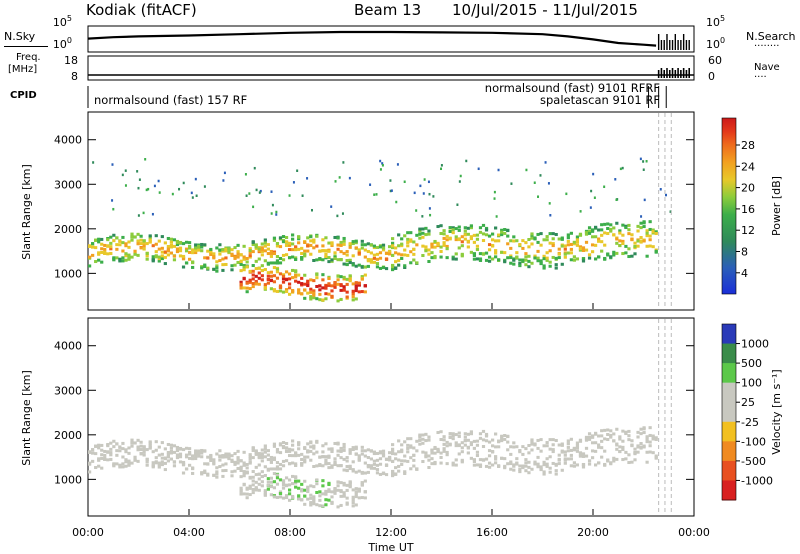  What do you see at coordinates (391, 68) in the screenshot?
I see `freq-panel-frame` at bounding box center [391, 68].